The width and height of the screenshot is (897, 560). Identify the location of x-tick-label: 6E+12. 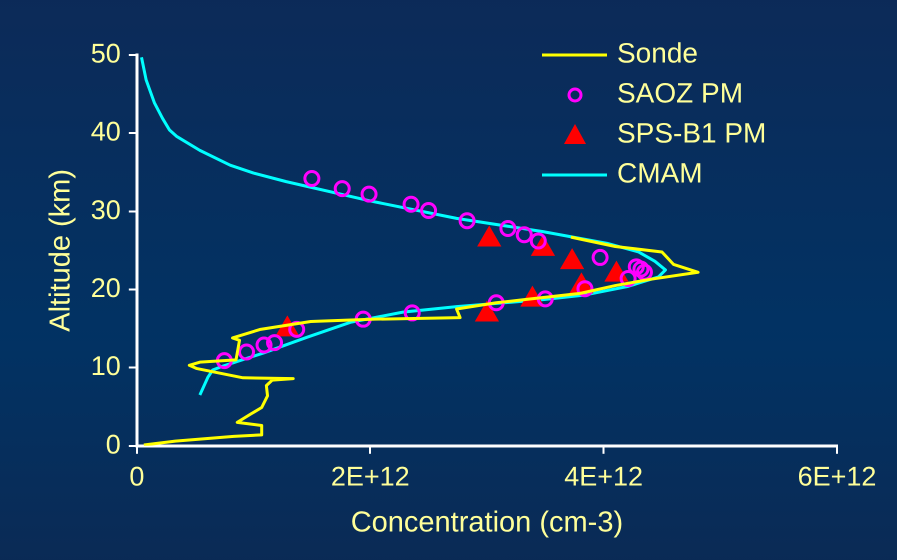
(837, 476).